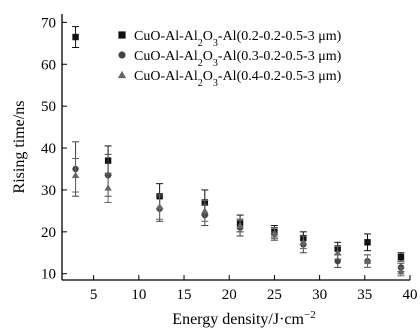 The height and width of the screenshot is (328, 420). Describe the element at coordinates (48, 233) in the screenshot. I see `y-tick-label: 20` at that location.